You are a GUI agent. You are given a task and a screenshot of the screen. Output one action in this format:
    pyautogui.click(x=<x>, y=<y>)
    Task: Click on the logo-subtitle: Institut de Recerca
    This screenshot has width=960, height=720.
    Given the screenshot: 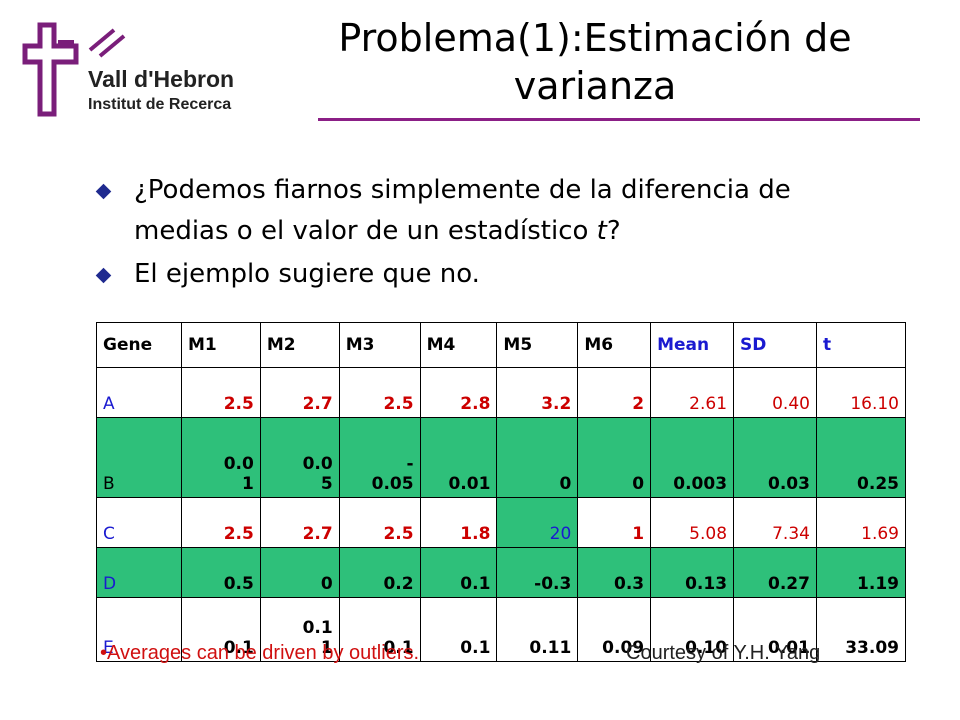 What is the action you would take?
    pyautogui.click(x=160, y=104)
    